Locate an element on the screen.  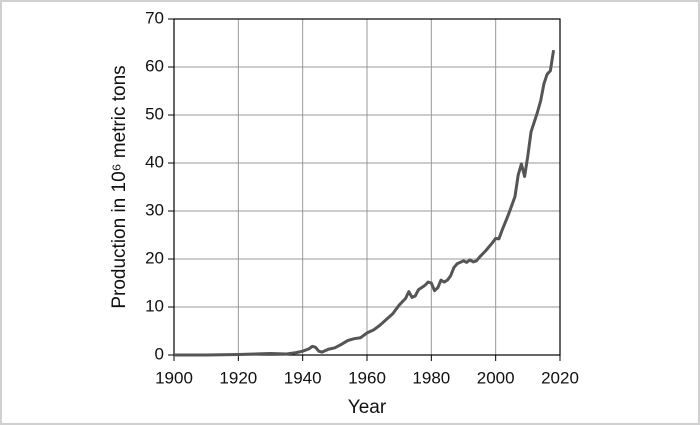
y-tick-label: 70 is located at coordinates (154, 17).